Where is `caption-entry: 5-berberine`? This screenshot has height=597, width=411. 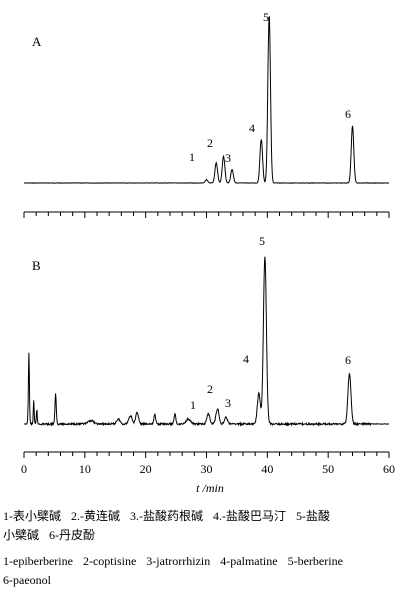 caption-entry: 5-berberine is located at coordinates (315, 561).